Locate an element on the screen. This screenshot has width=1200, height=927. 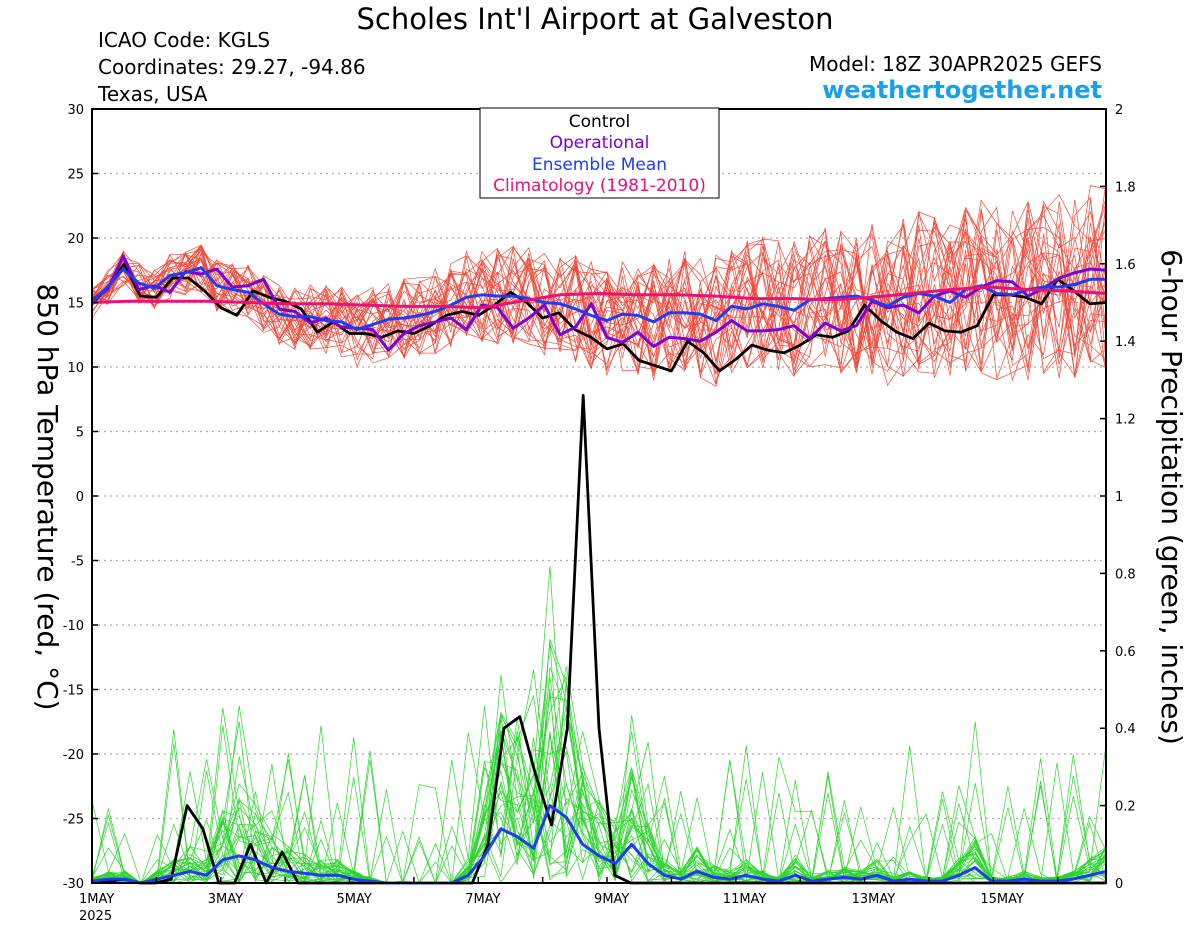
y-left-tick-label: 5 is located at coordinates (80, 433).